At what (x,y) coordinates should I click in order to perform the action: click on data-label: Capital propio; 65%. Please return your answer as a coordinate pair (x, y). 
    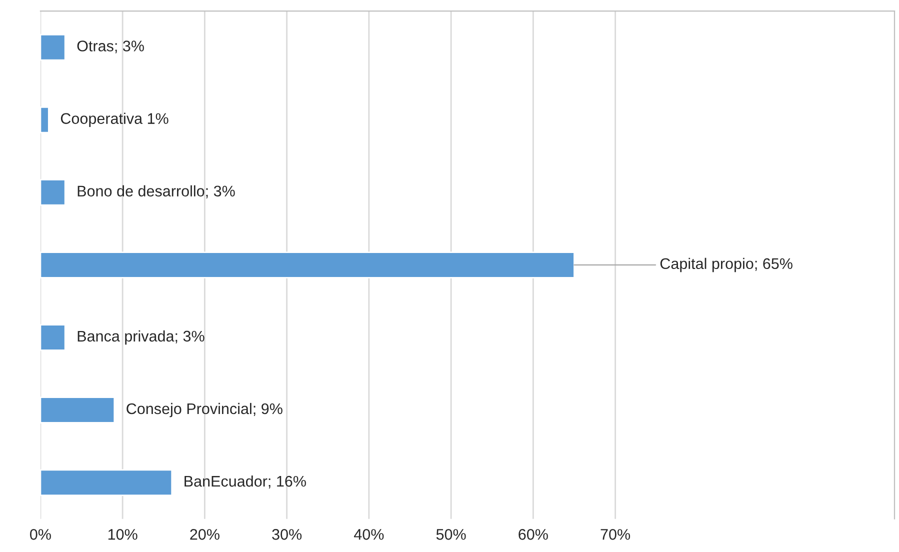
    Looking at the image, I should click on (726, 265).